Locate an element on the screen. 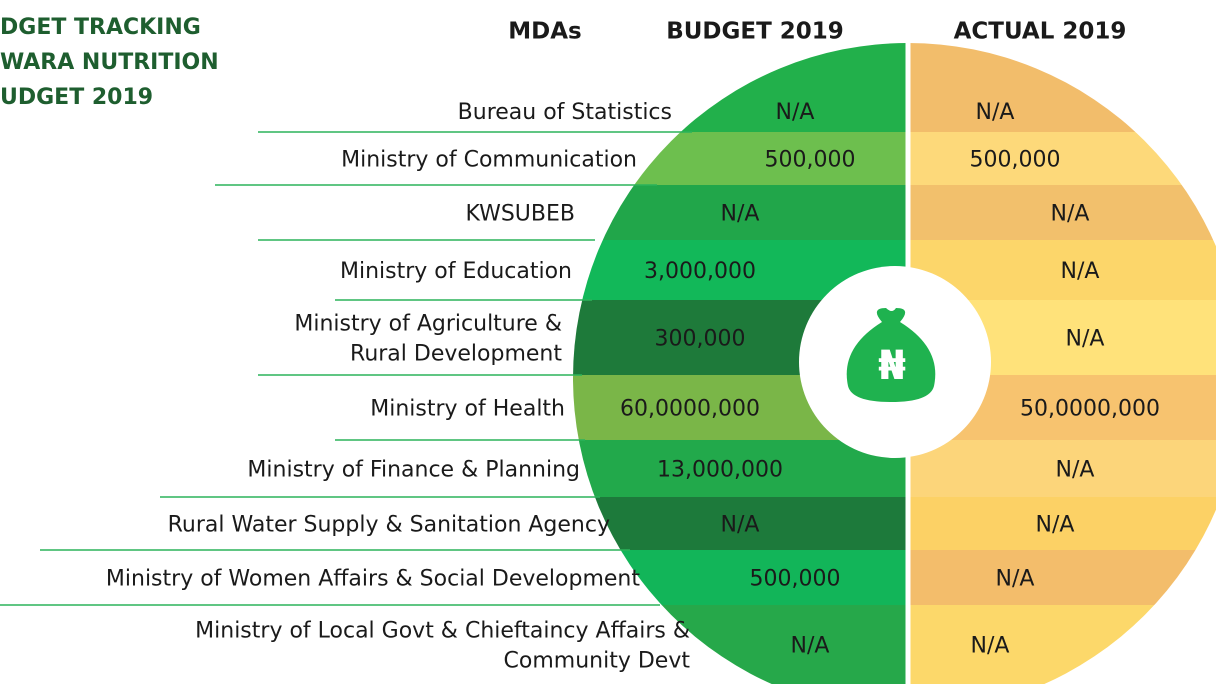 This screenshot has height=688, width=1216. title-line: DGET TRACKING is located at coordinates (100, 27).